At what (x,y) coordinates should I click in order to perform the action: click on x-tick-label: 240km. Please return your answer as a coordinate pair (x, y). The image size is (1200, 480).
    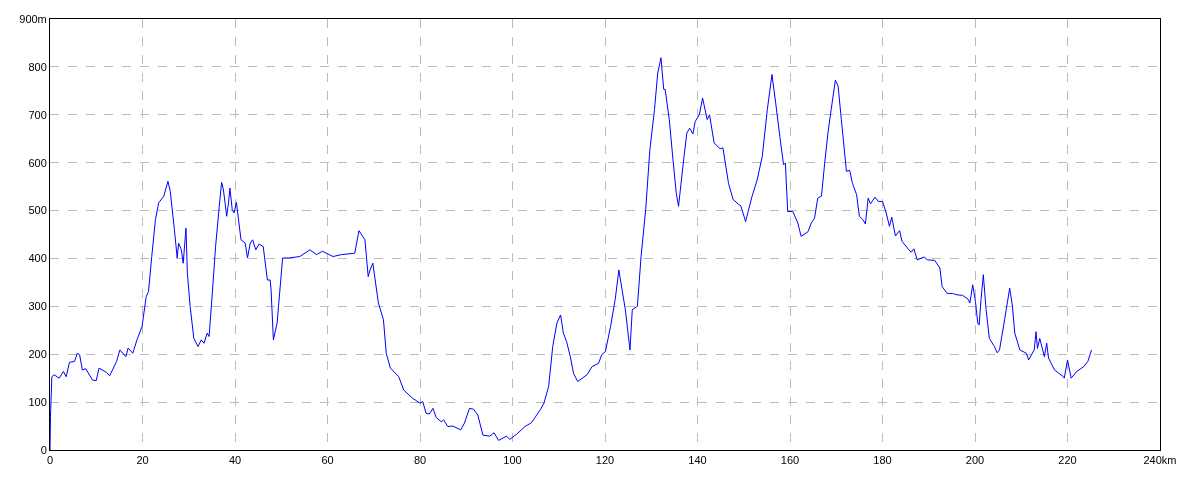
    Looking at the image, I should click on (1160, 460).